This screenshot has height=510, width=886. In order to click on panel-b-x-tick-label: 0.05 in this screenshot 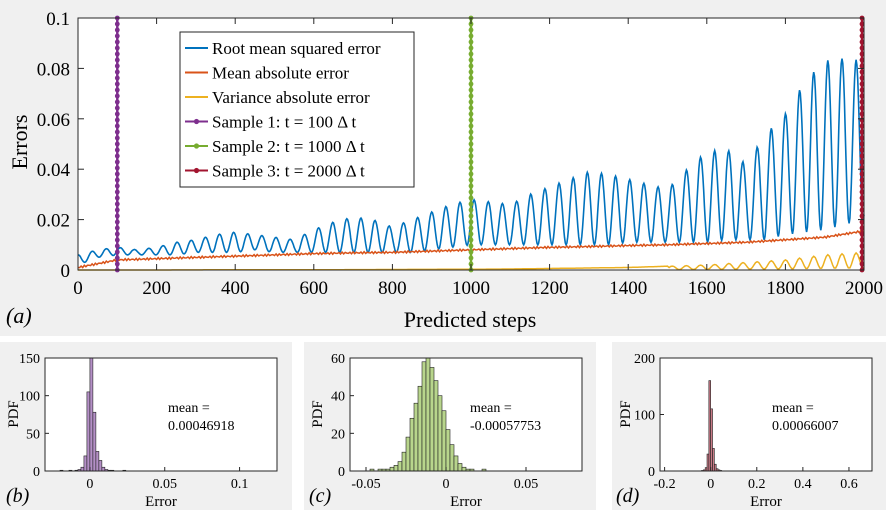, I will do `click(164, 484)`.